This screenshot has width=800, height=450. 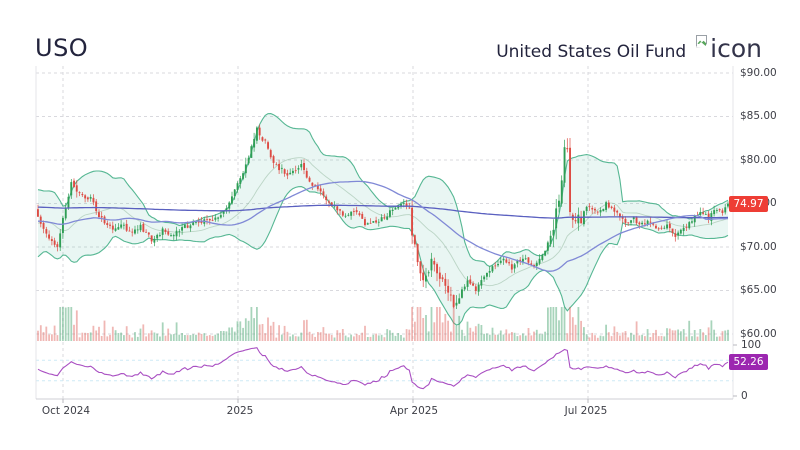 I want to click on price-axis-label-80: $80.00, so click(x=758, y=159).